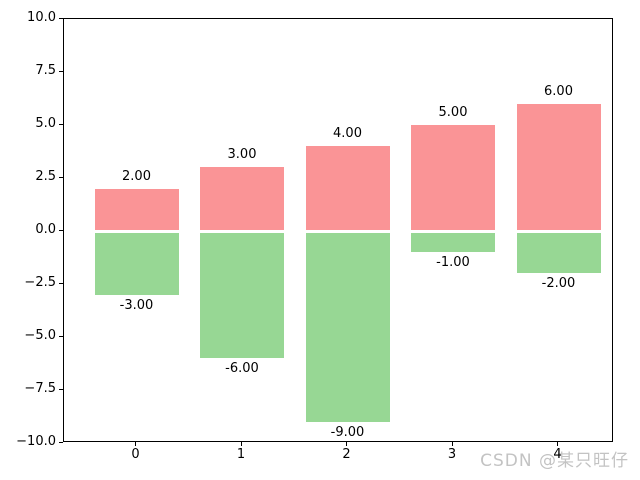  Describe the element at coordinates (558, 91) in the screenshot. I see `value-label-positive-values-4: 6.00` at that location.